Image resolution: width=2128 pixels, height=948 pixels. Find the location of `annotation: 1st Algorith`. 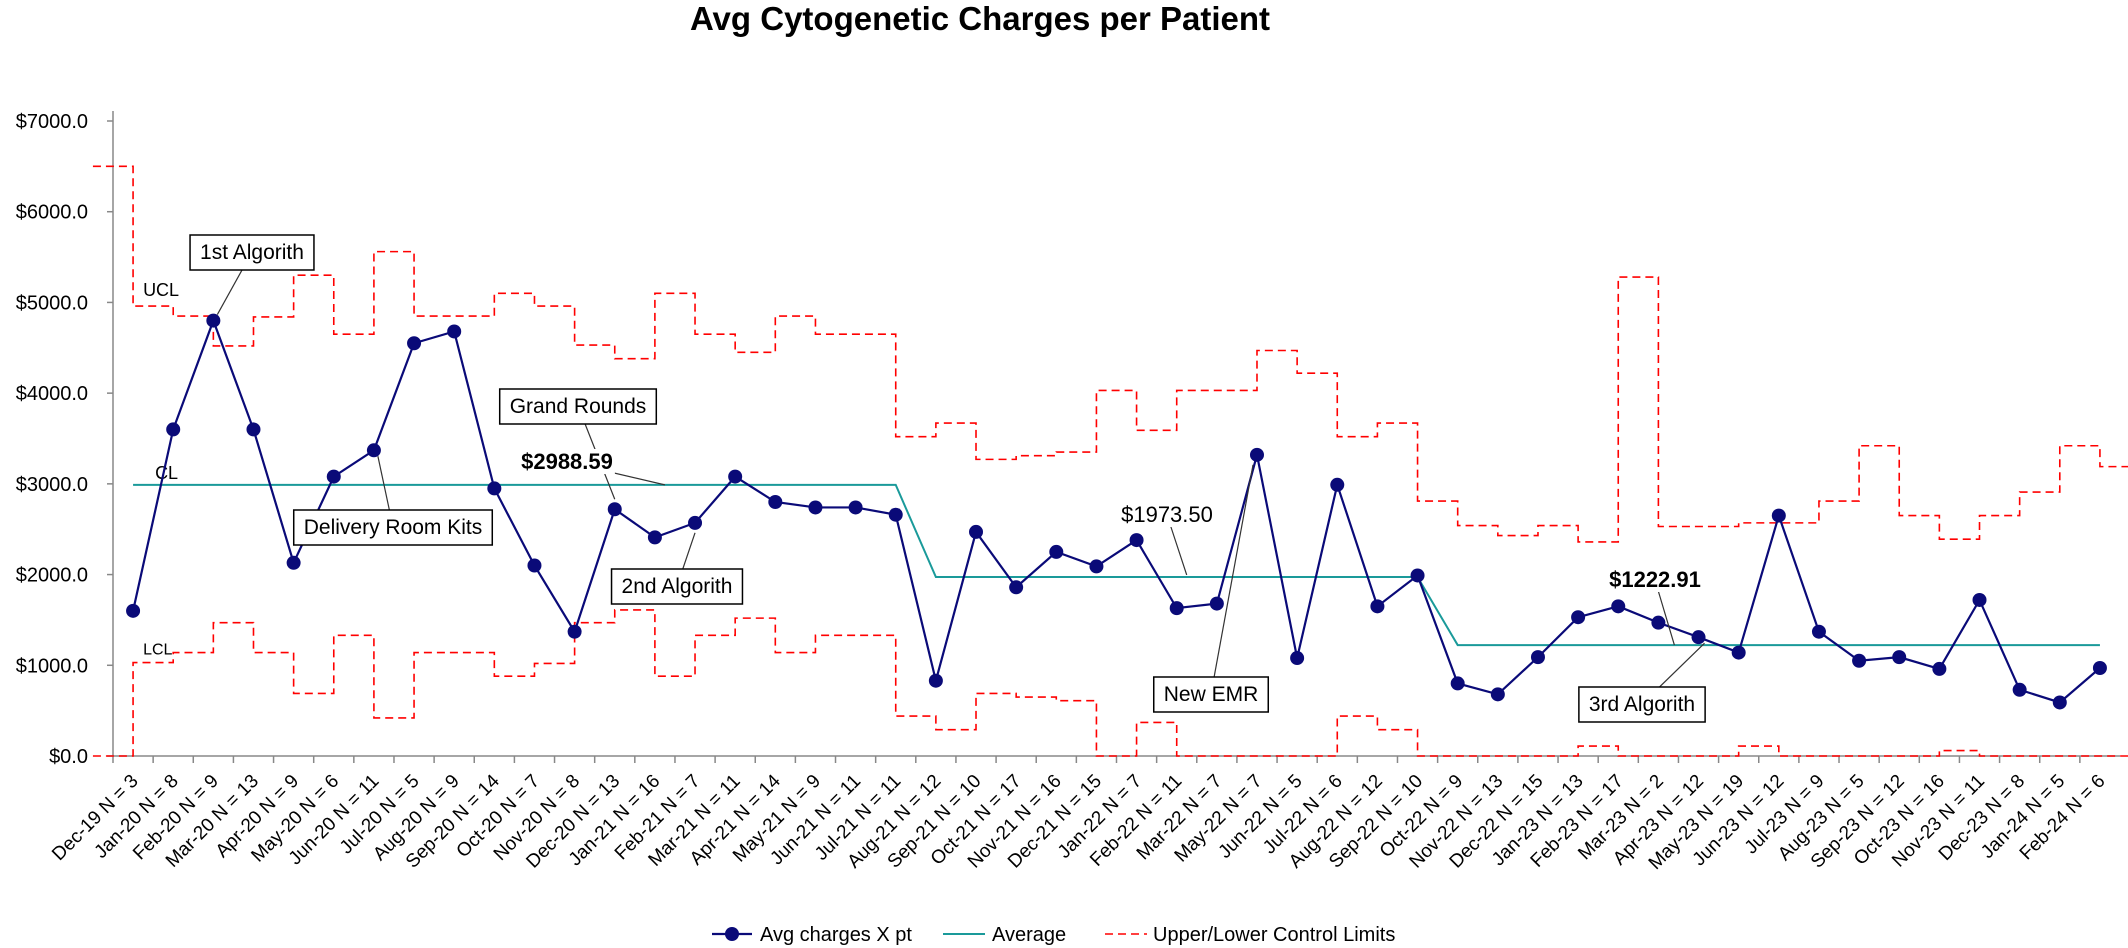

annotation: 1st Algorith is located at coordinates (252, 274).